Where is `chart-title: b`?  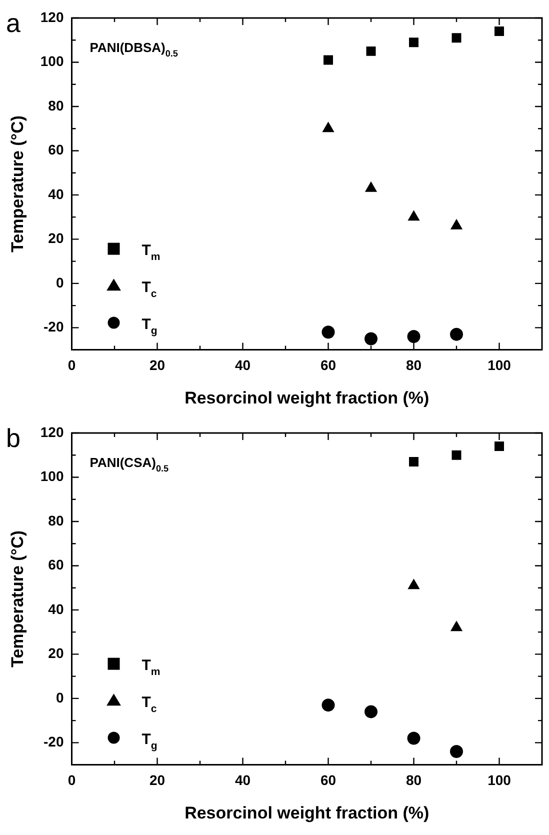 chart-title: b is located at coordinates (13, 438).